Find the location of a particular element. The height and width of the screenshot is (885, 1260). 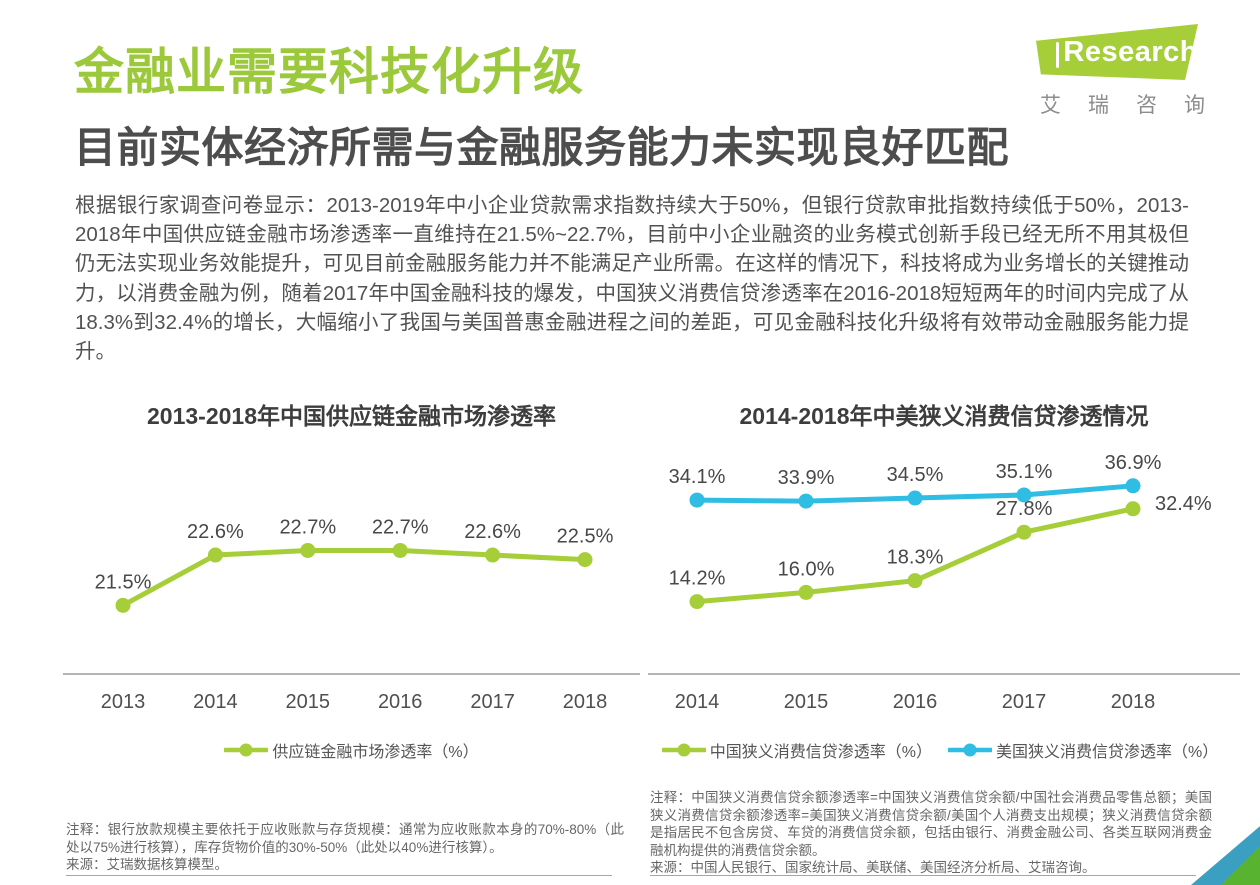

legend-item: 中国狭义消费信贷渗透率（%） is located at coordinates (796, 750).